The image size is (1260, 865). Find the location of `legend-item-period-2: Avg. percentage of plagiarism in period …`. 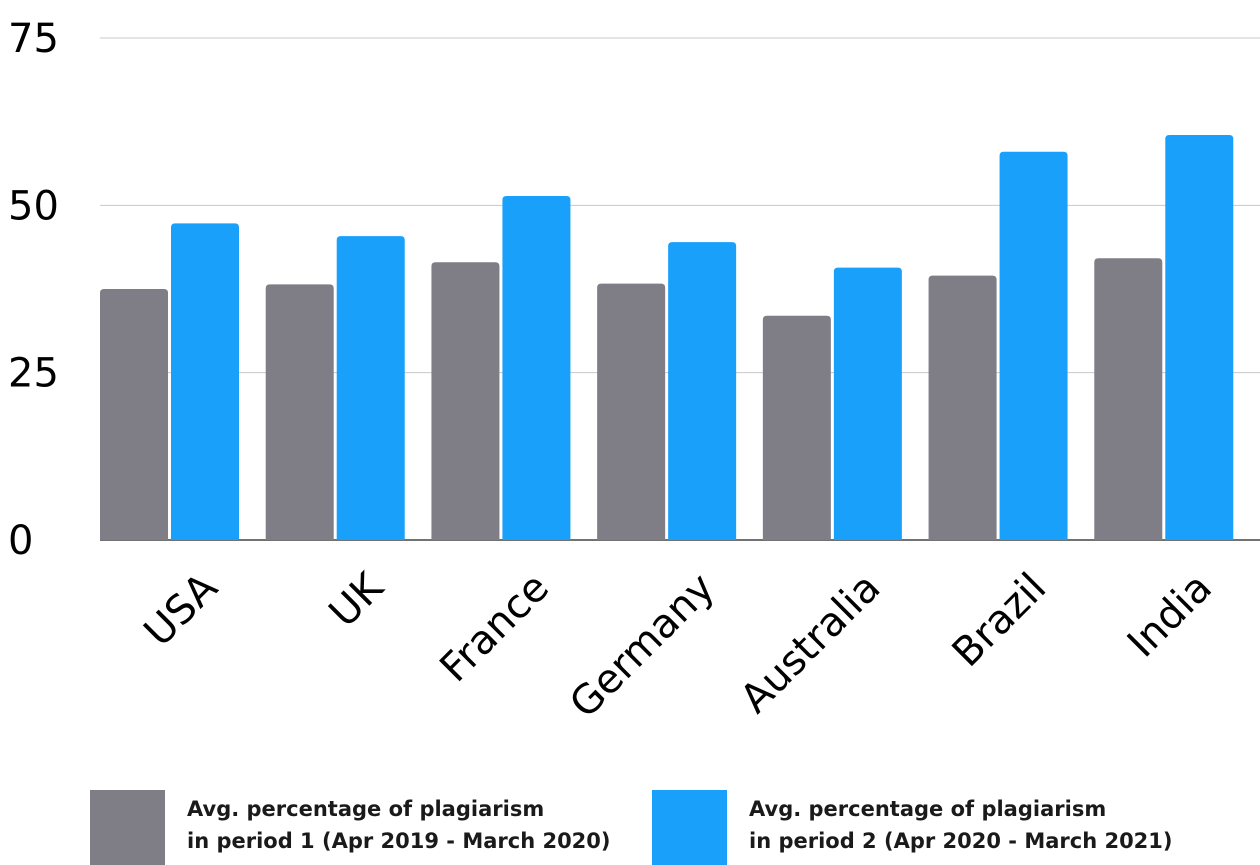

legend-item-period-2: Avg. percentage of plagiarism in period … is located at coordinates (912, 827).